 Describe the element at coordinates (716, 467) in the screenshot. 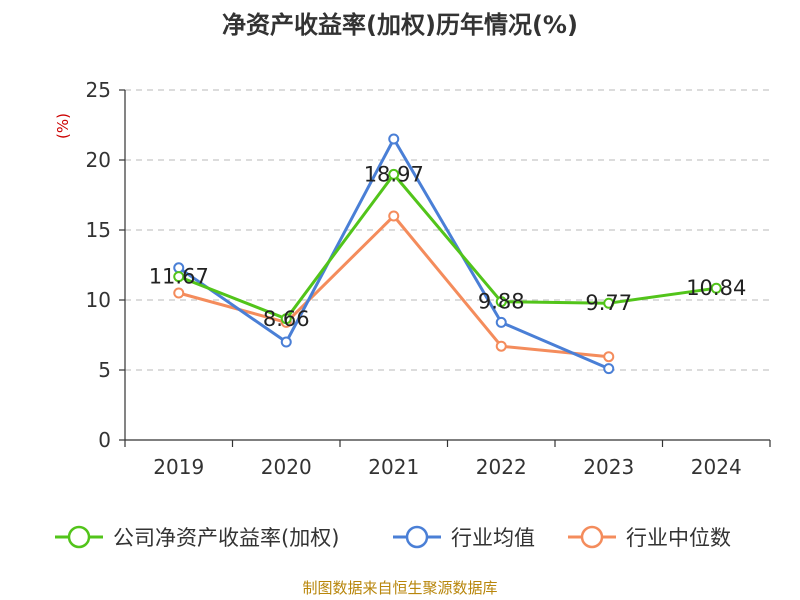

I see `x-tick-label: 2024` at that location.